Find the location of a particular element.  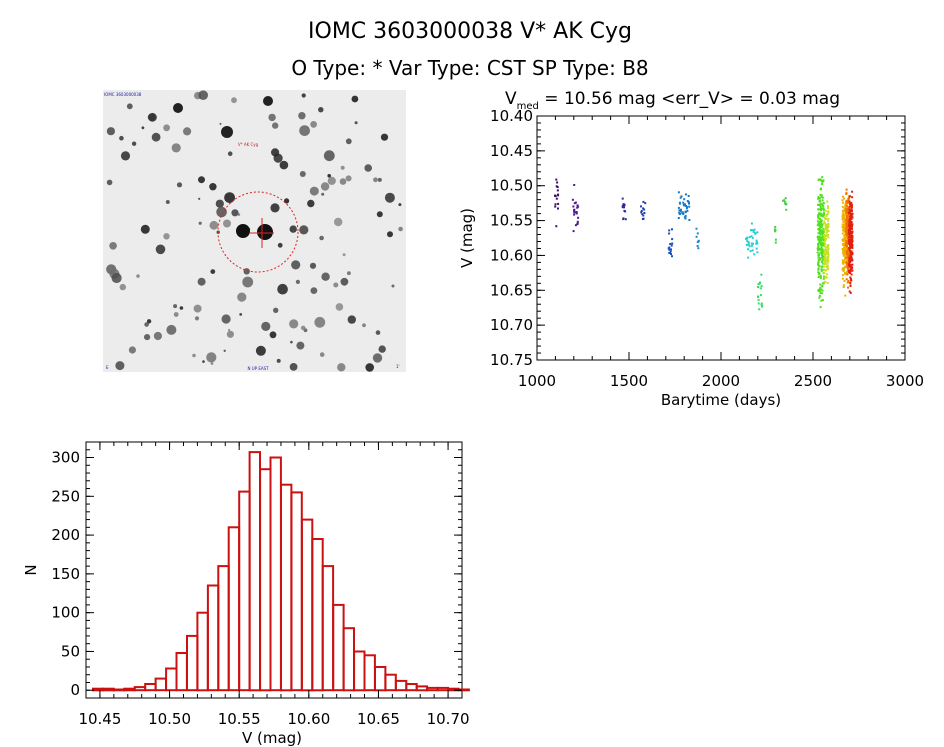

lc-ylabel: V (mag) is located at coordinates (467, 238).